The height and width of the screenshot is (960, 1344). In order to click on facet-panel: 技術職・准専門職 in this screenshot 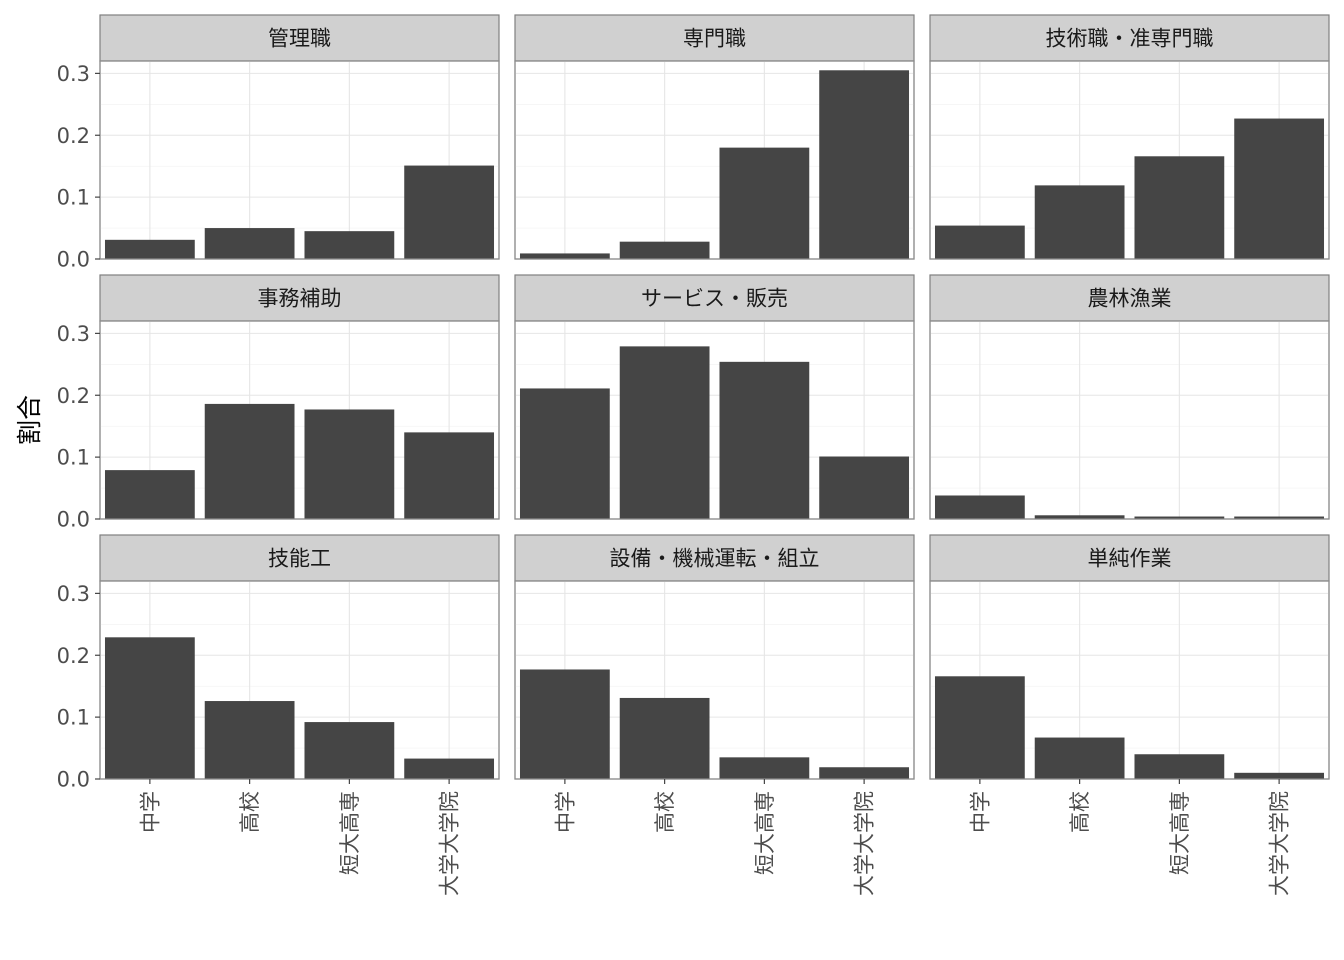, I will do `click(1129, 137)`.